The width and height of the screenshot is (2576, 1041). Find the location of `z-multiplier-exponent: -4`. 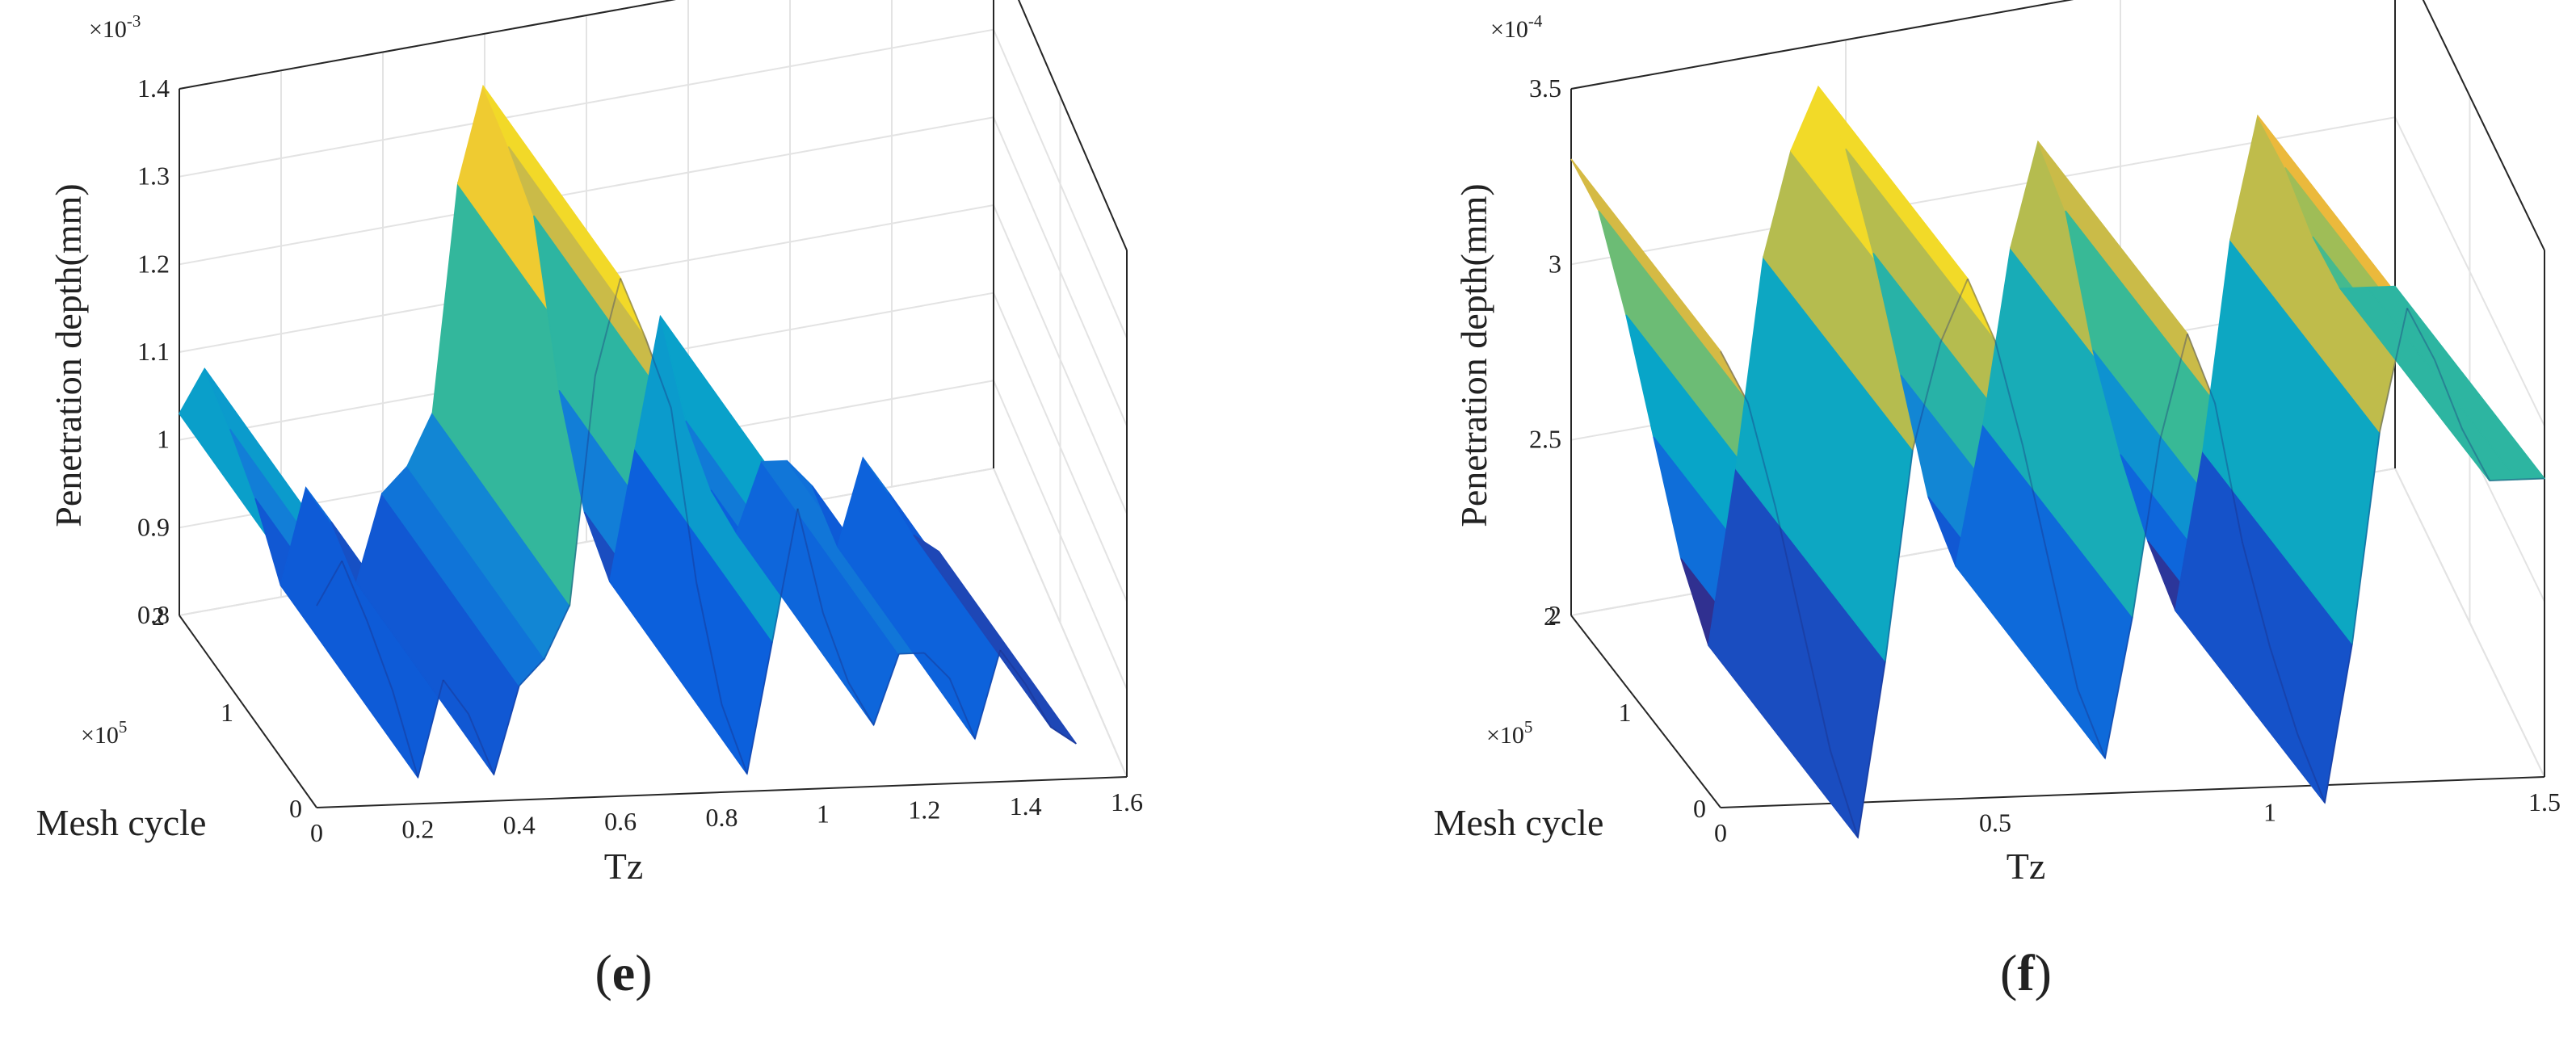

z-multiplier-exponent: -4 is located at coordinates (1536, 21).